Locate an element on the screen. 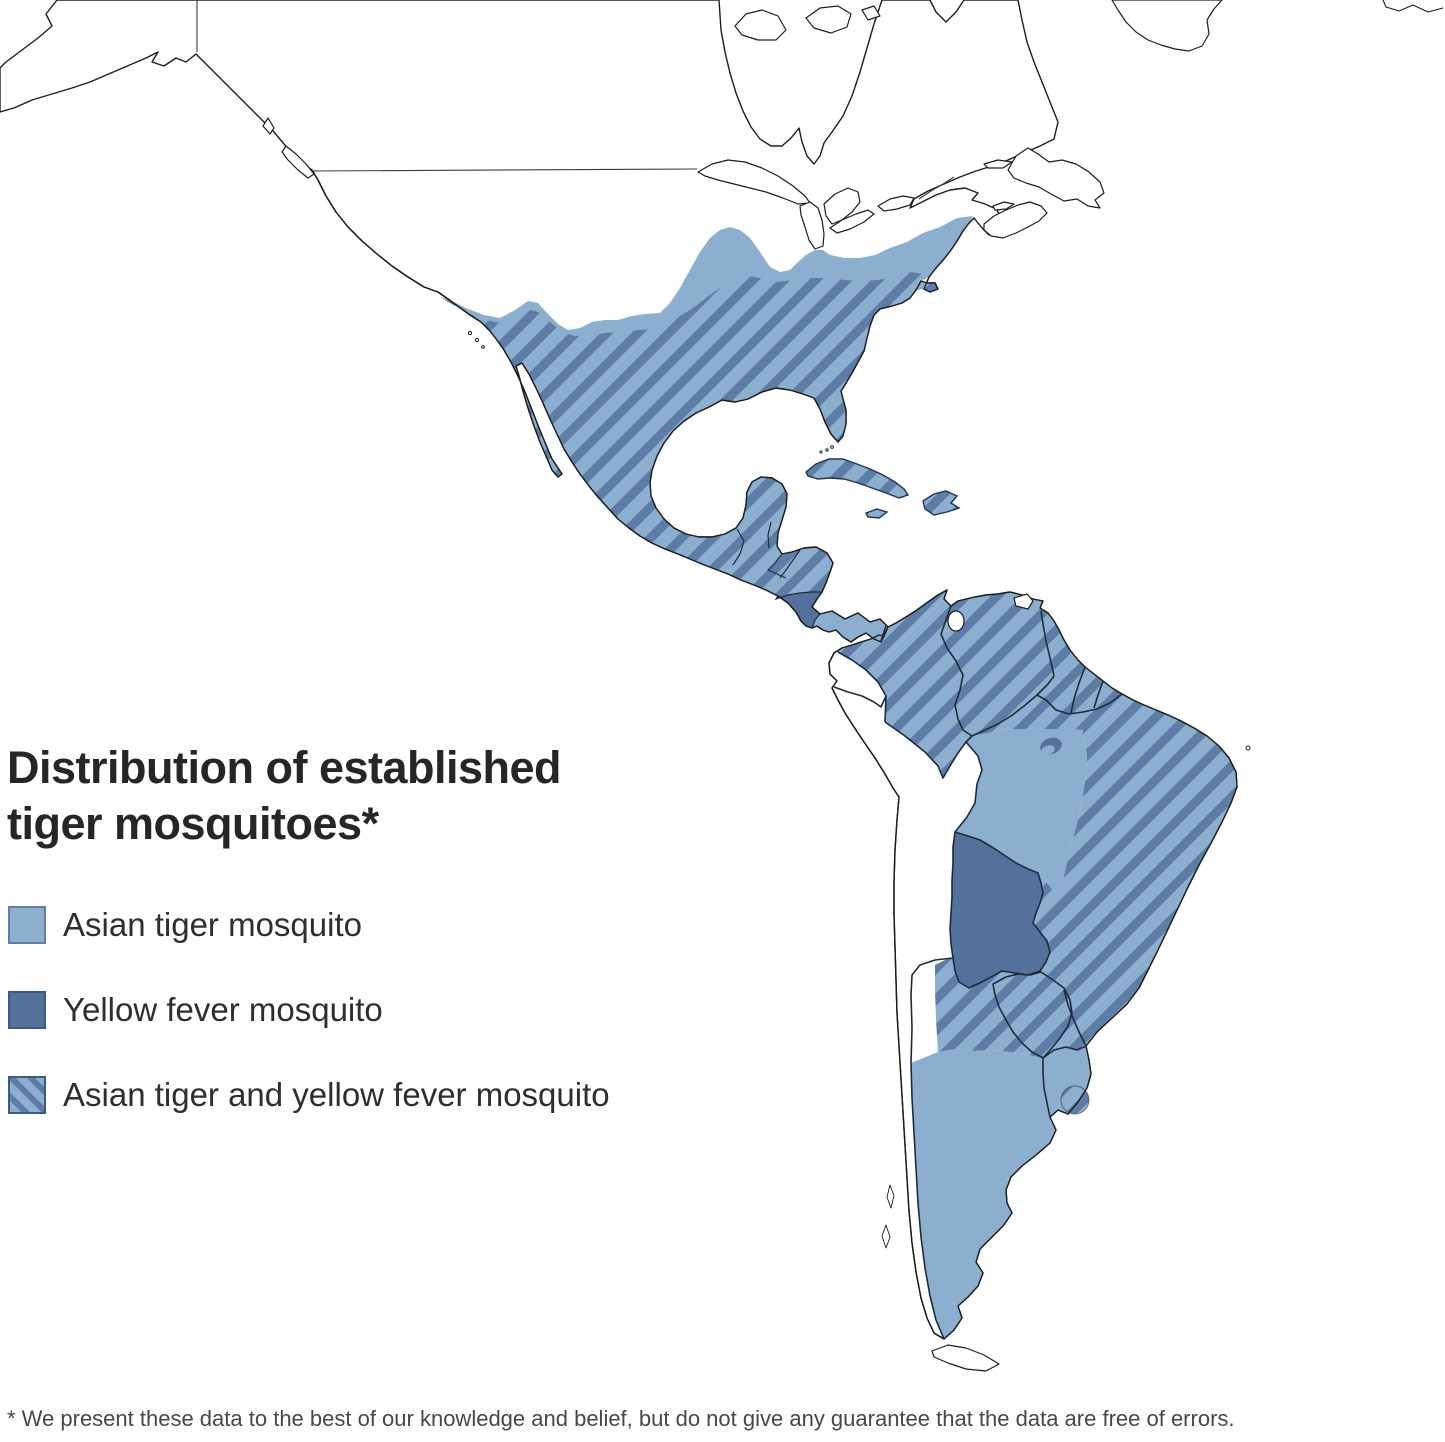 This screenshot has width=1445, height=1442. legend-label-yellow-fever: Yellow fever mosquito is located at coordinates (223, 1009).